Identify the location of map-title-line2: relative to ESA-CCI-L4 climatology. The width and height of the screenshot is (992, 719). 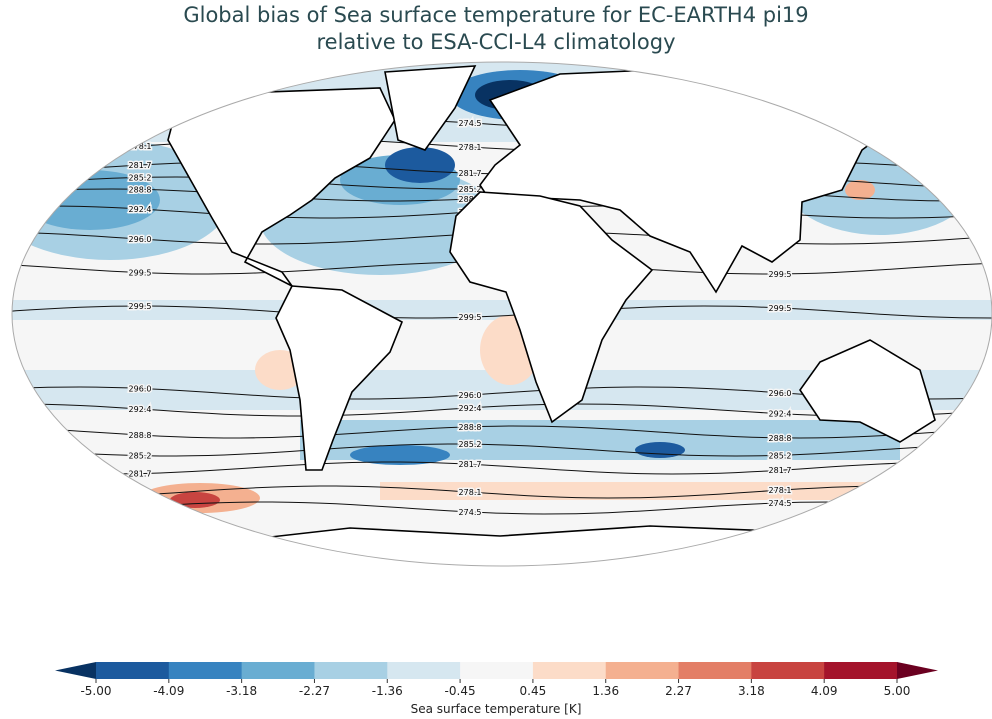
(496, 42).